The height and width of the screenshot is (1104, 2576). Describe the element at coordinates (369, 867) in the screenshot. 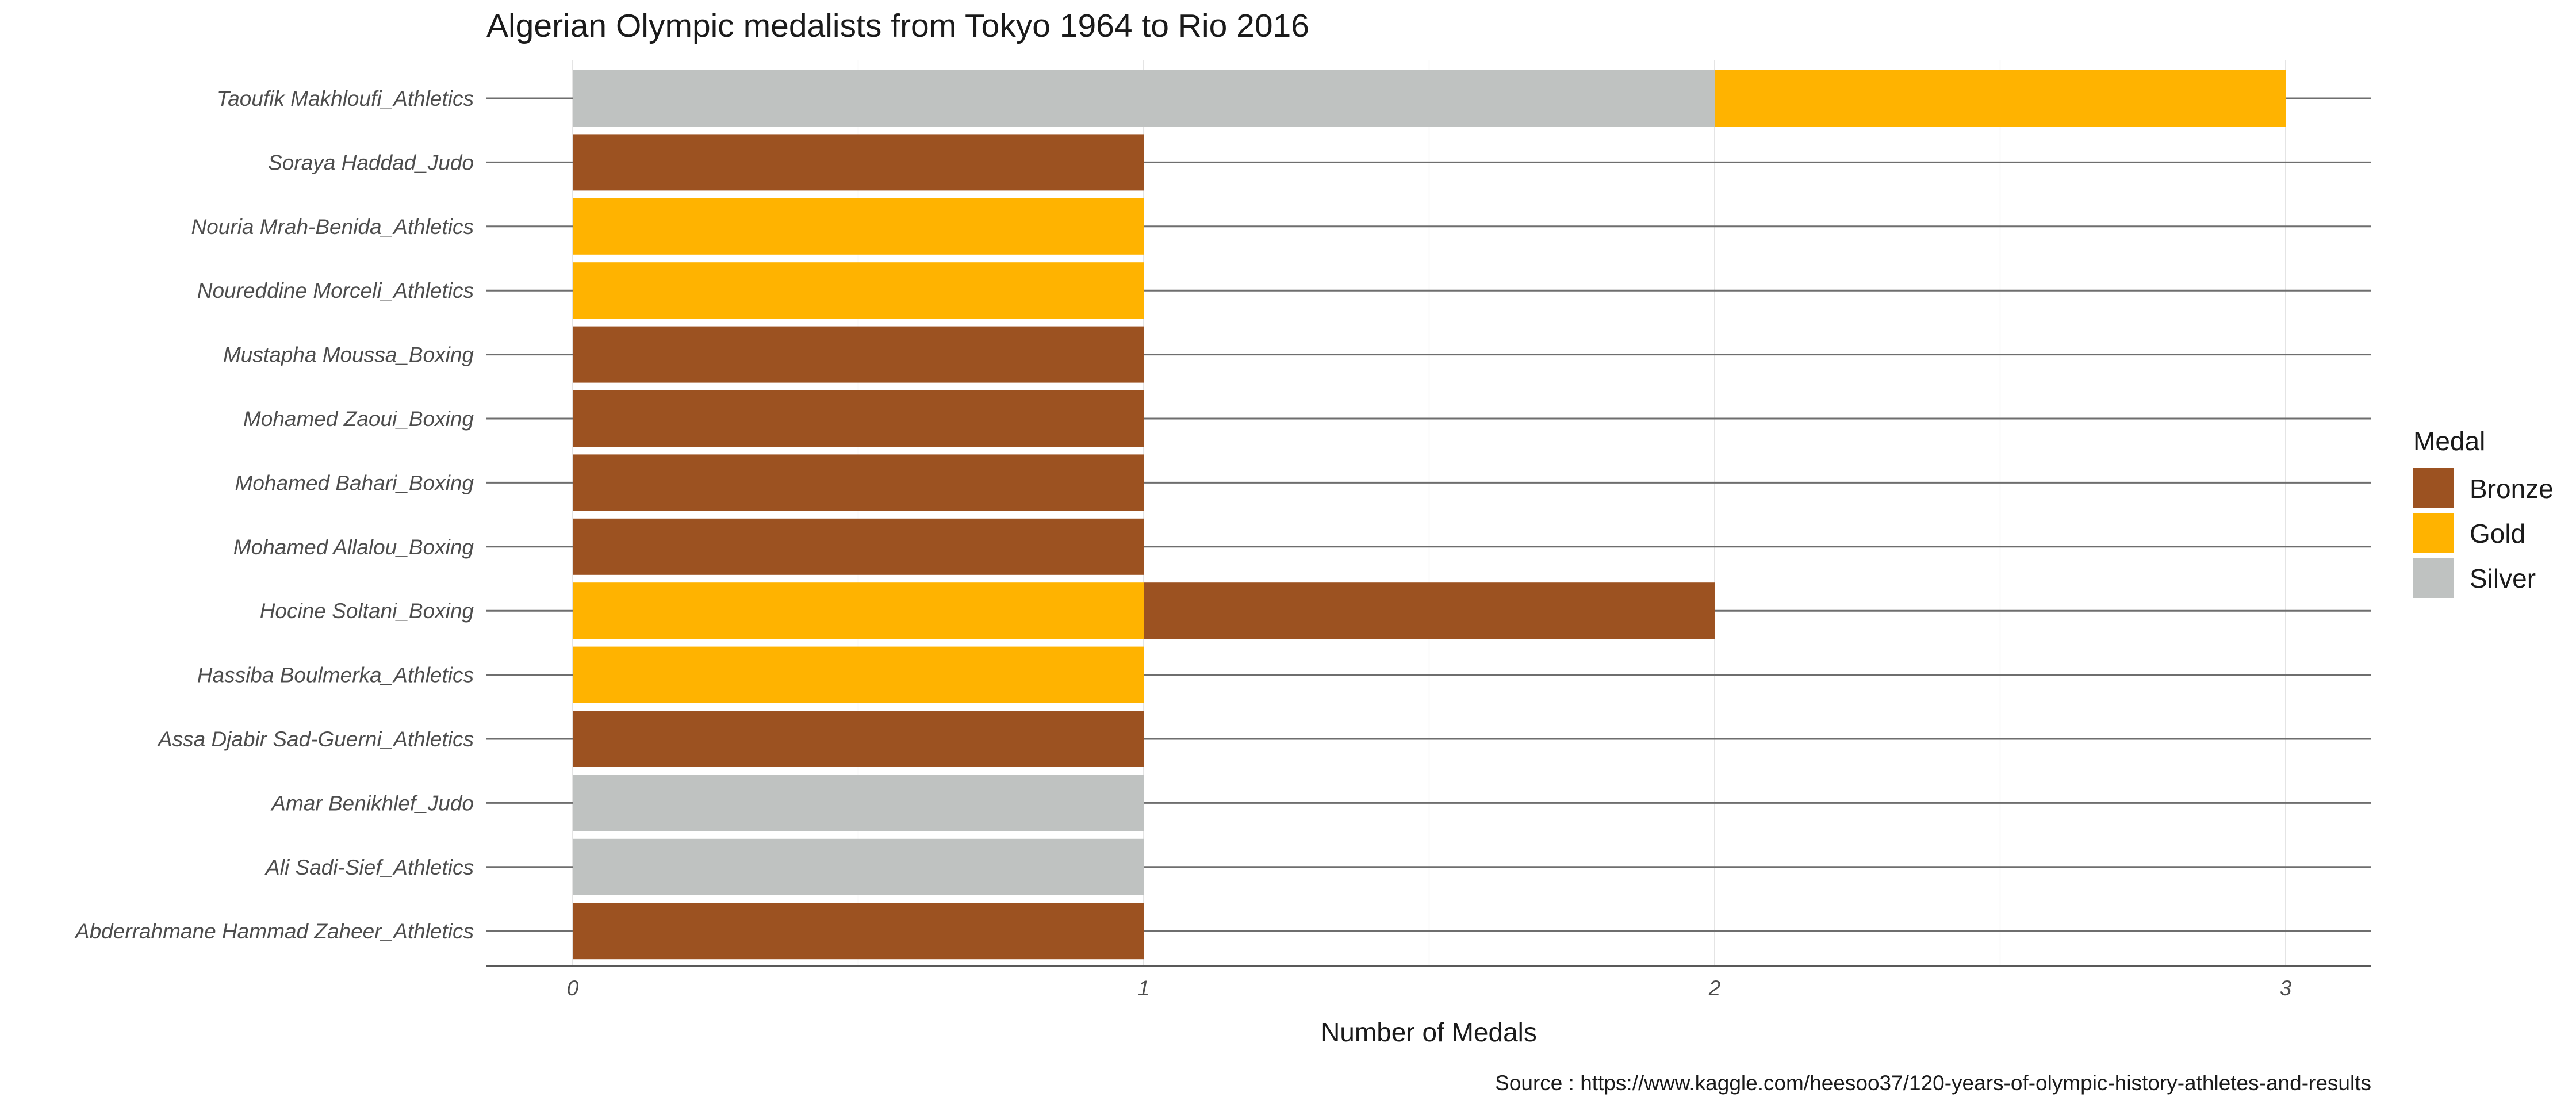

I see `y-tick-label: Ali Sadi-Sief_Athletics` at that location.